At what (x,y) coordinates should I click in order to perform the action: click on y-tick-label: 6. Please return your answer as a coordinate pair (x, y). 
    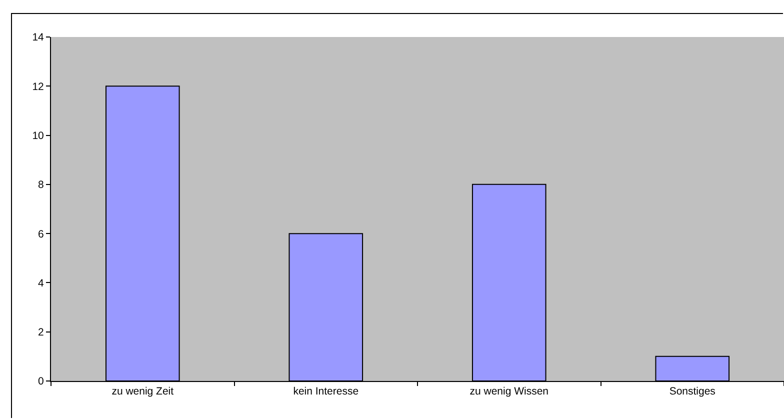
    Looking at the image, I should click on (41, 234).